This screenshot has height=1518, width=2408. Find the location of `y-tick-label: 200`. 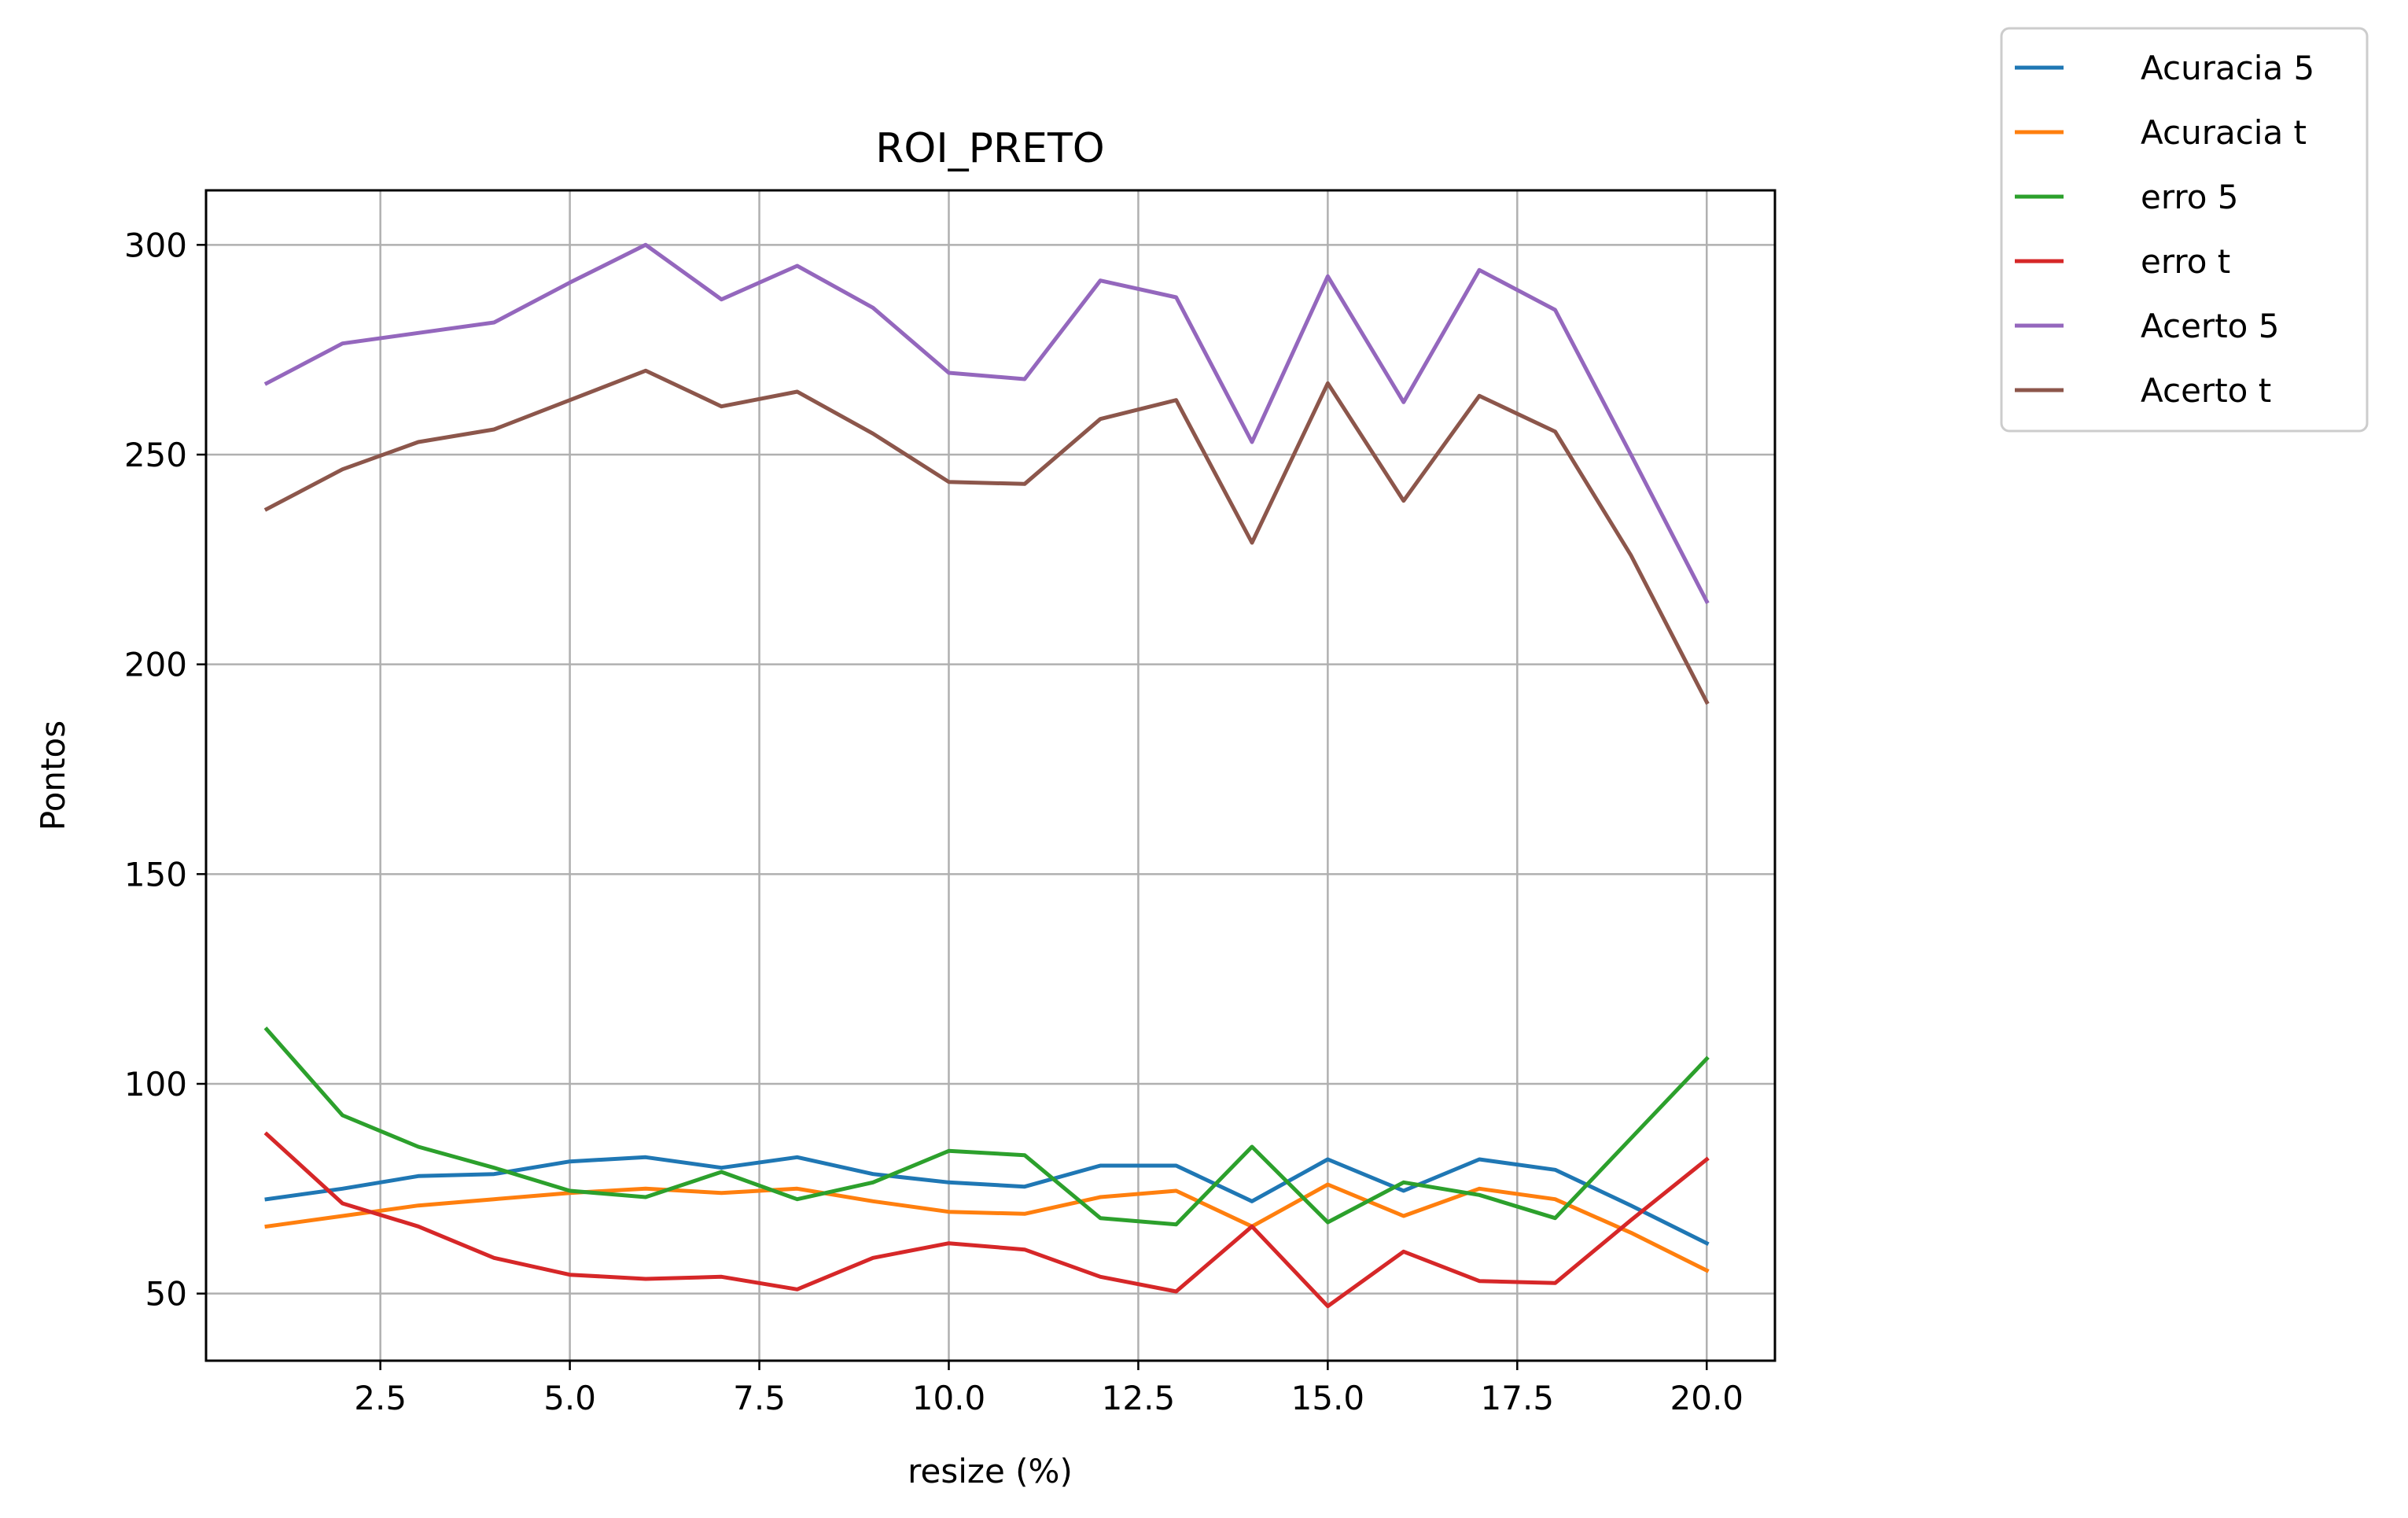

y-tick-label: 200 is located at coordinates (155, 665).